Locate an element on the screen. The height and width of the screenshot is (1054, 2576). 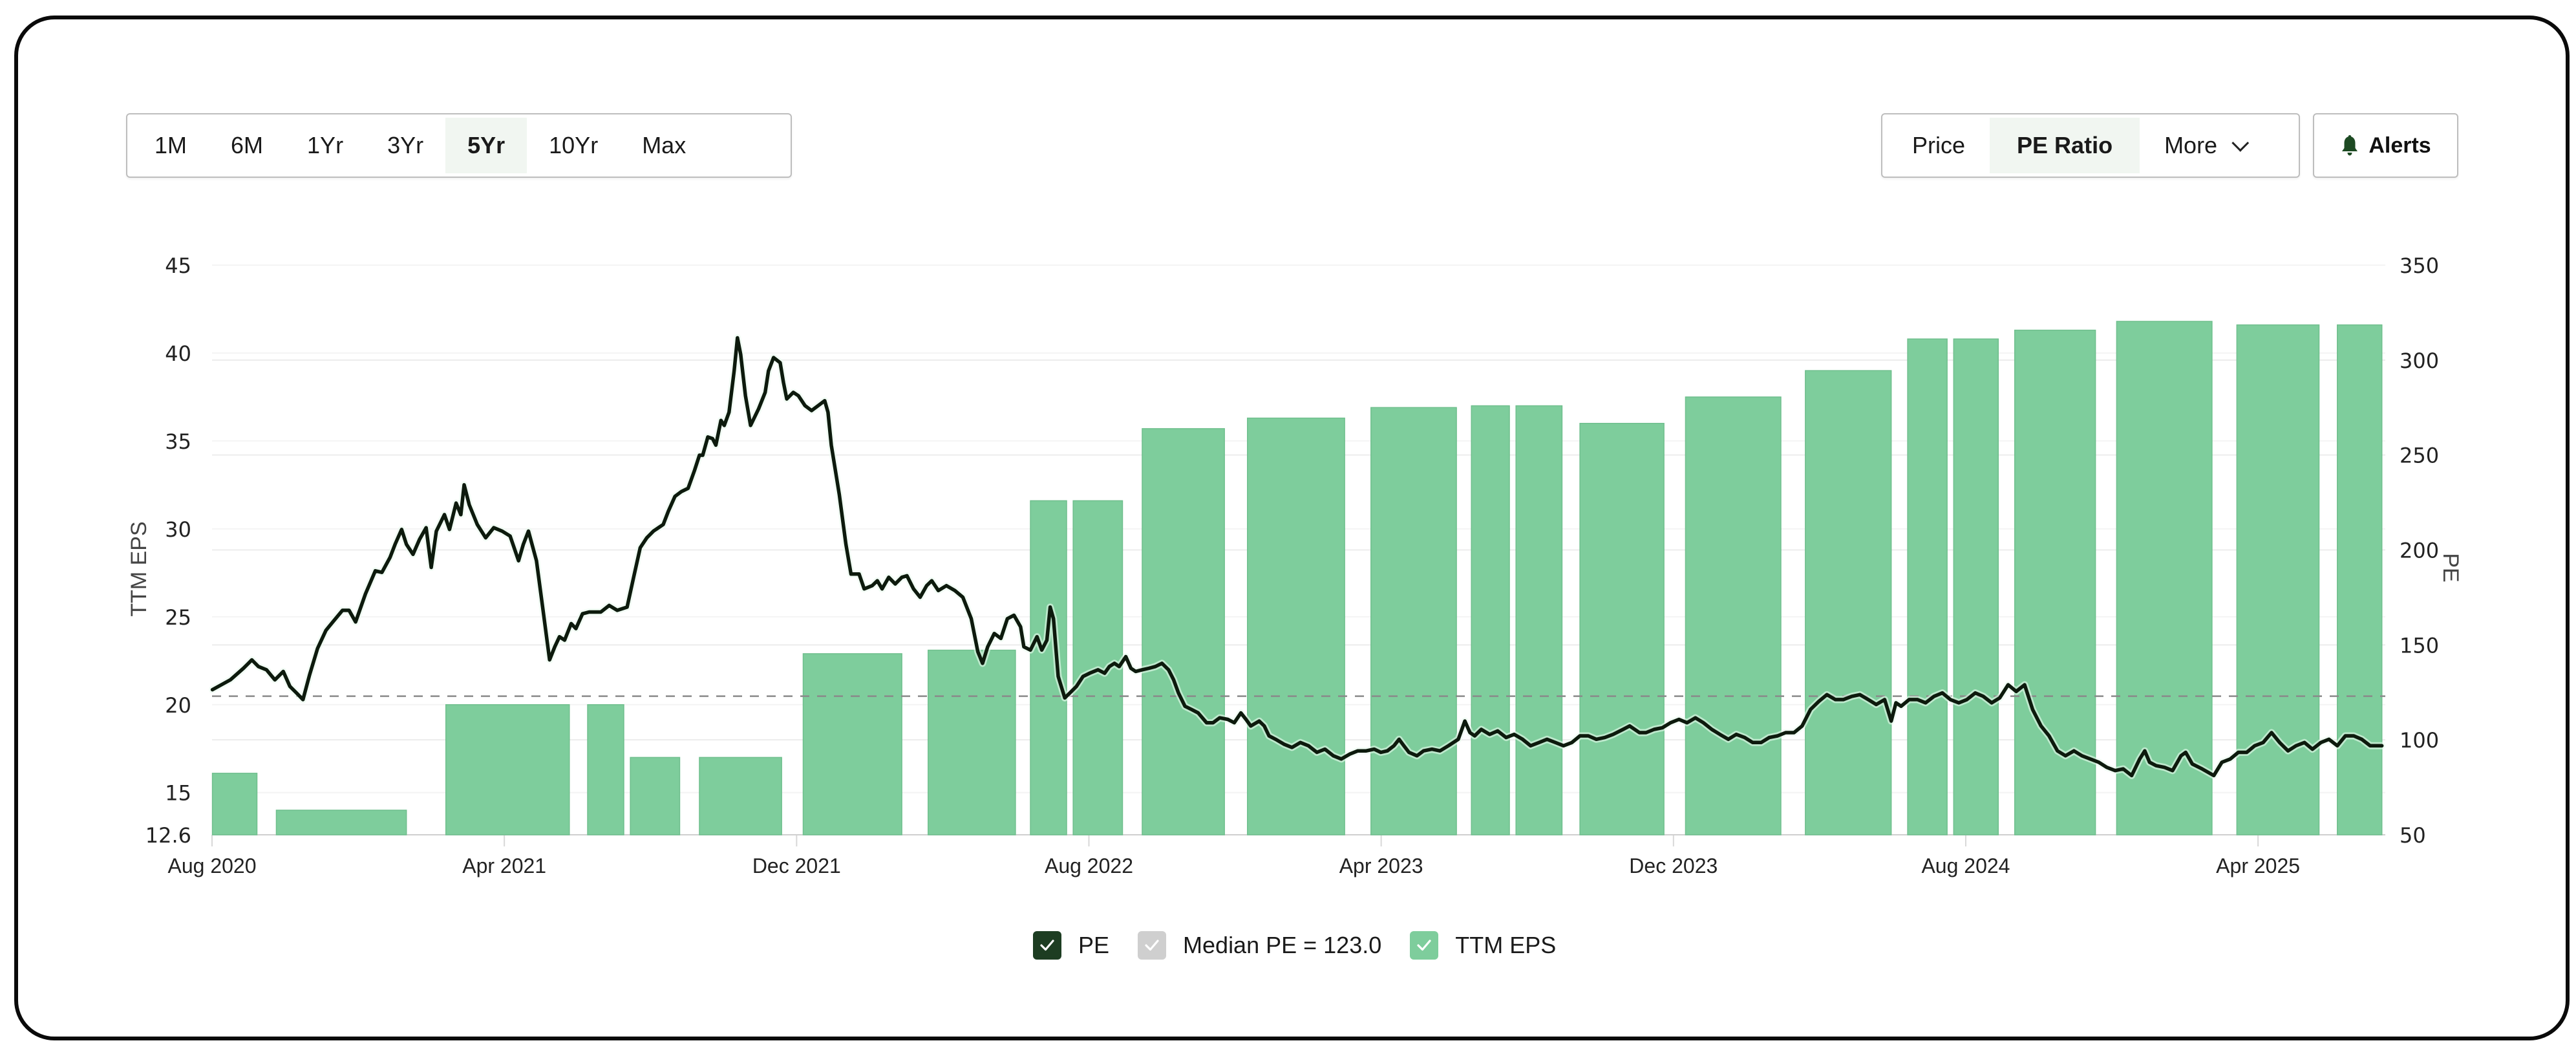
alerts-label: Alerts is located at coordinates (2399, 145).